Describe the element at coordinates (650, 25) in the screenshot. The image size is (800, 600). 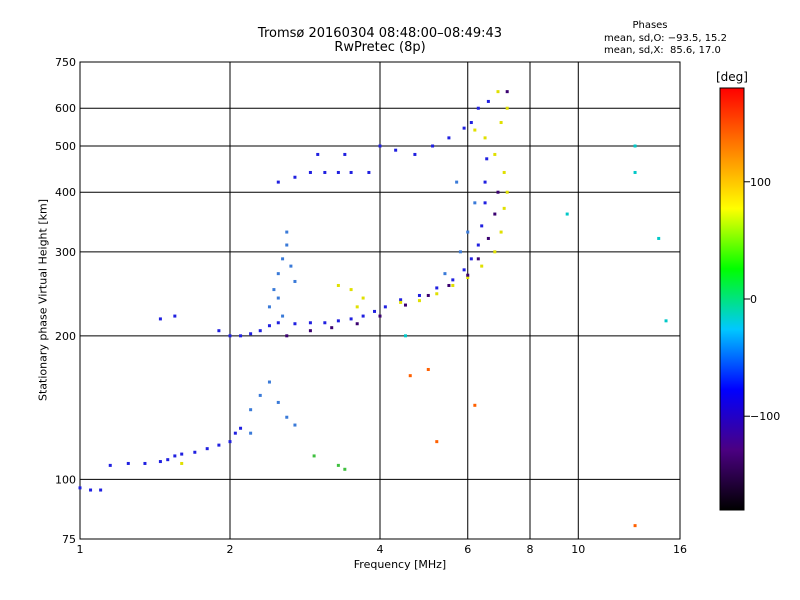
I see `phase-stats-heading: Phases` at that location.